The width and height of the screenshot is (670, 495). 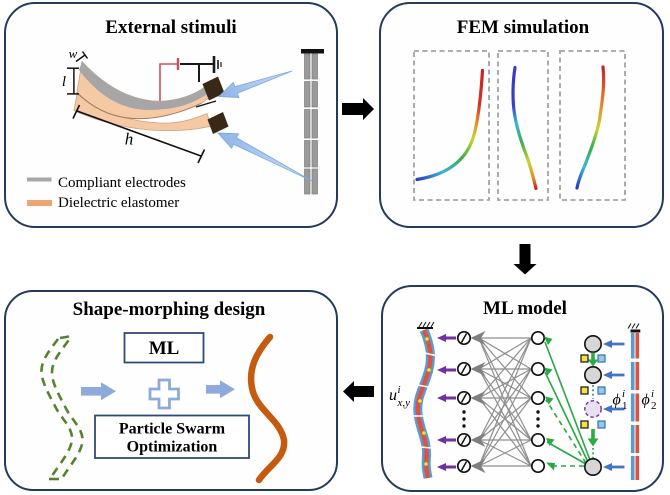 I want to click on svg-text: ML model, so click(x=525, y=308).